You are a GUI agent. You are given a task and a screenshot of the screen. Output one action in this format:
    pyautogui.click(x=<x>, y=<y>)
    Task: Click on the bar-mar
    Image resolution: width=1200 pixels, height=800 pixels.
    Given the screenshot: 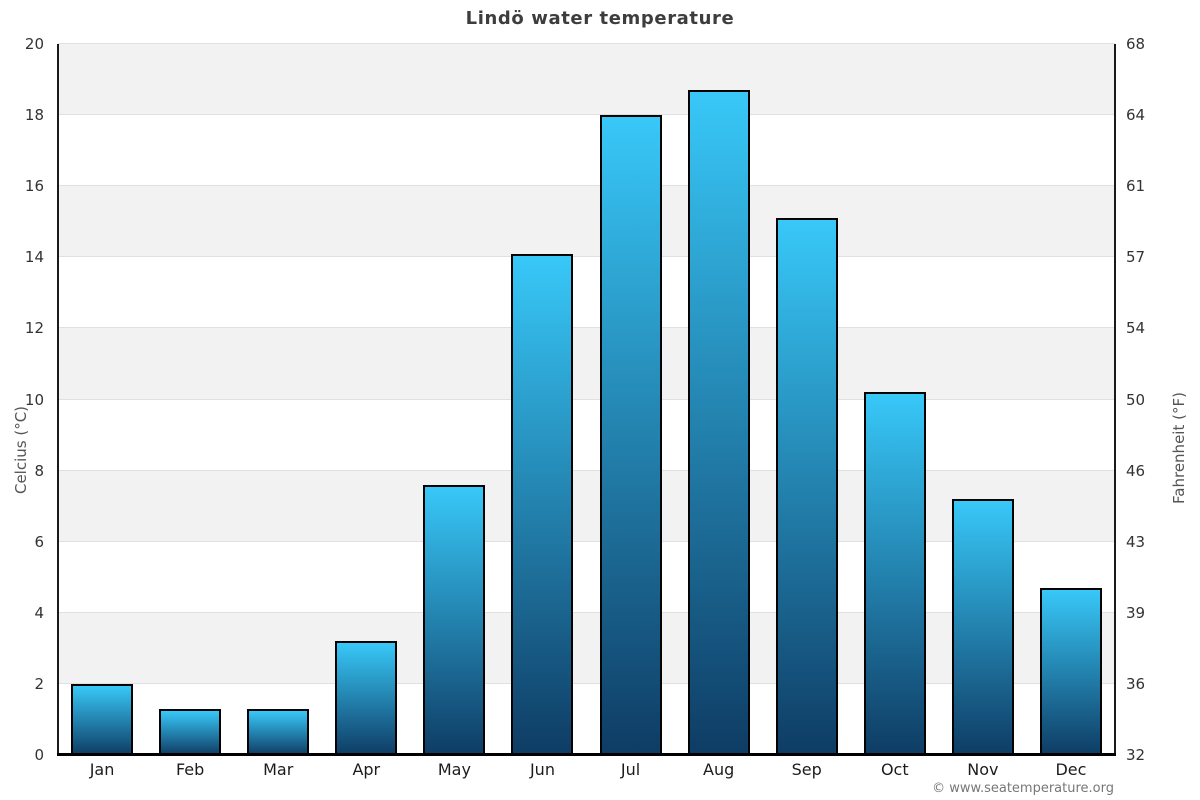 What is the action you would take?
    pyautogui.click(x=278, y=731)
    